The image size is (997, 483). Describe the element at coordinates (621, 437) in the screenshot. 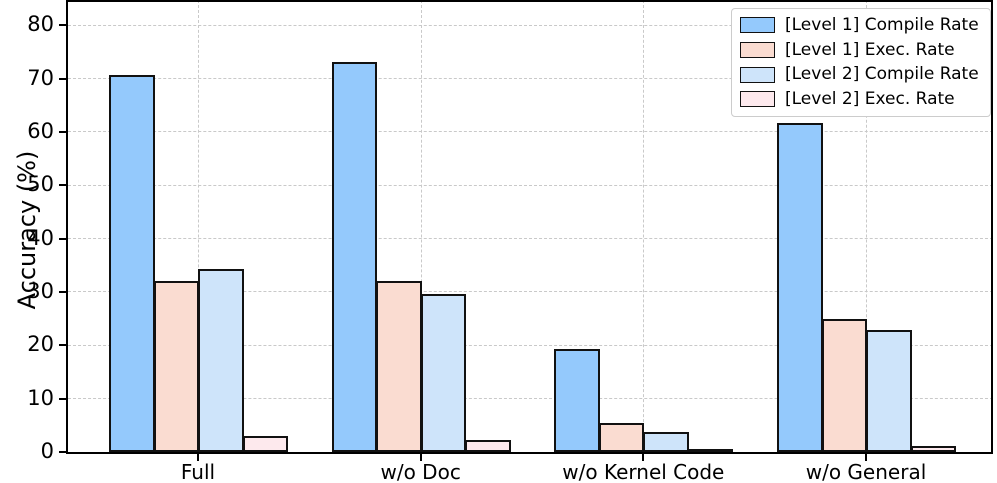

I see `bar-w-o-kernel-code-s1` at that location.